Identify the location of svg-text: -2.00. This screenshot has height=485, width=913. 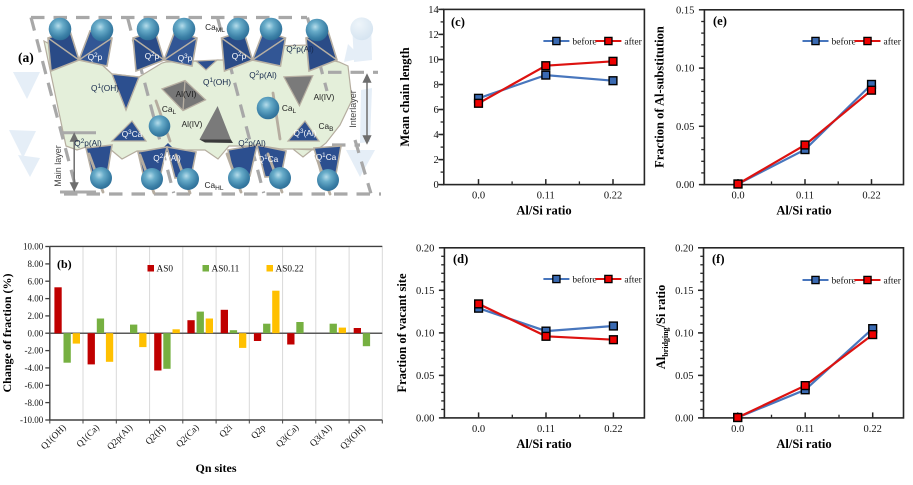
(34, 351).